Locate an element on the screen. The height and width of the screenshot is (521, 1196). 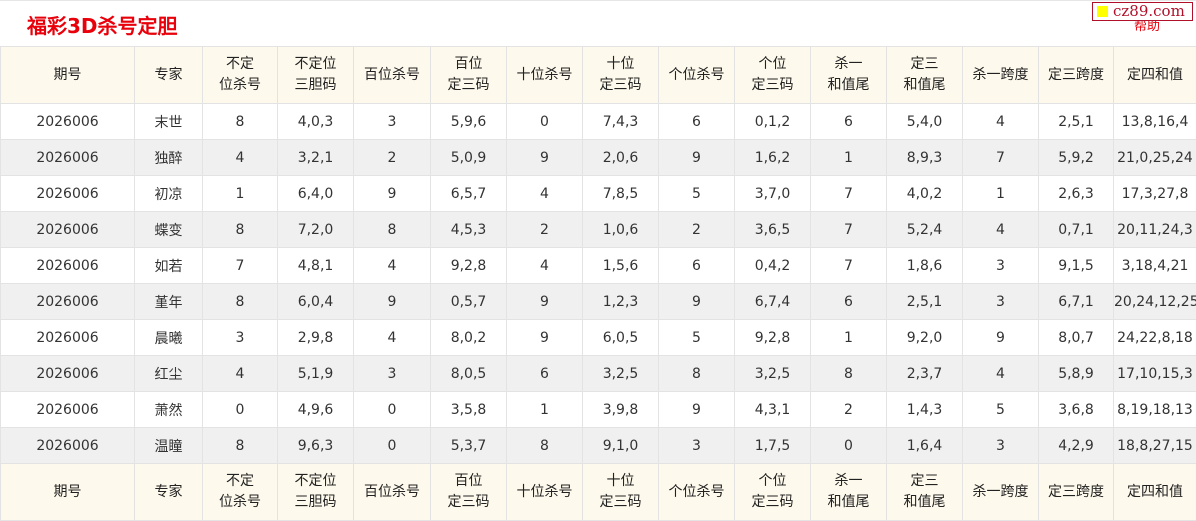
table-cell: 6,4,0 is located at coordinates (315, 193).